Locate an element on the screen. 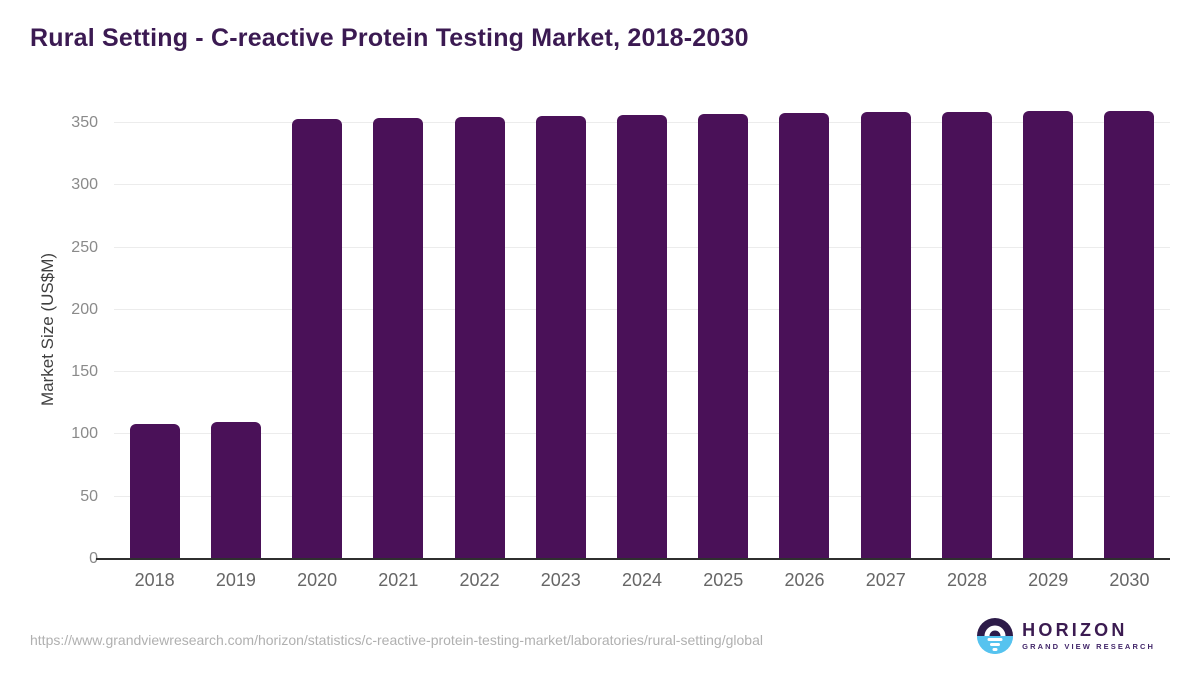 Image resolution: width=1200 pixels, height=675 pixels. bar-2029 is located at coordinates (1048, 335).